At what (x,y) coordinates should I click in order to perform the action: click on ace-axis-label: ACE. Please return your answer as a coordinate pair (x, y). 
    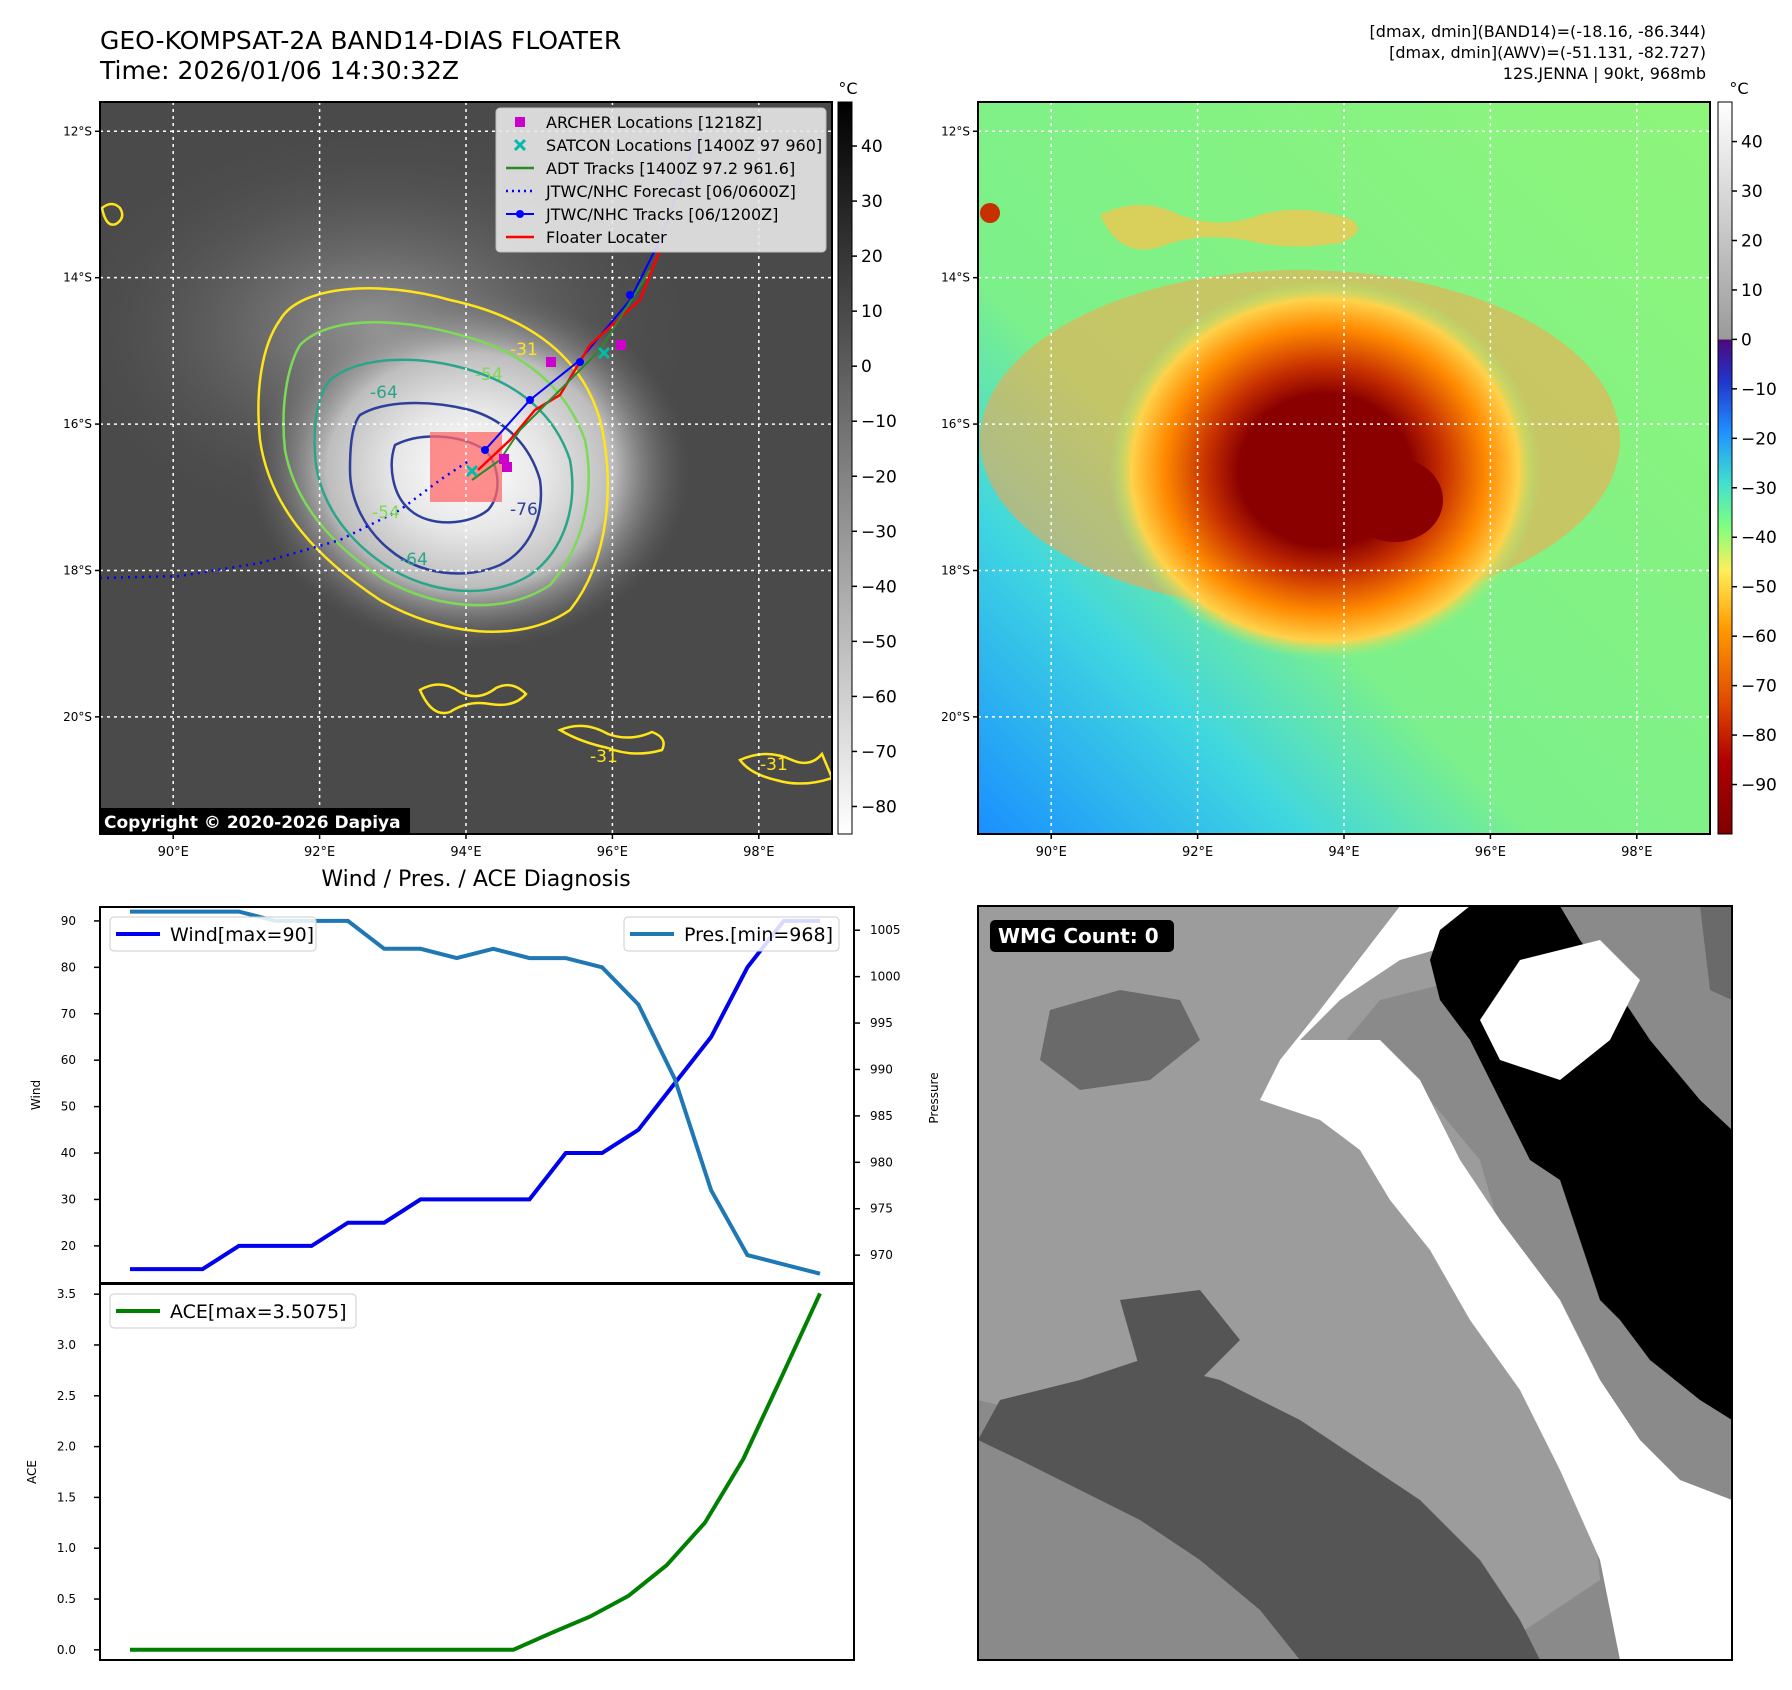
    Looking at the image, I should click on (32, 1472).